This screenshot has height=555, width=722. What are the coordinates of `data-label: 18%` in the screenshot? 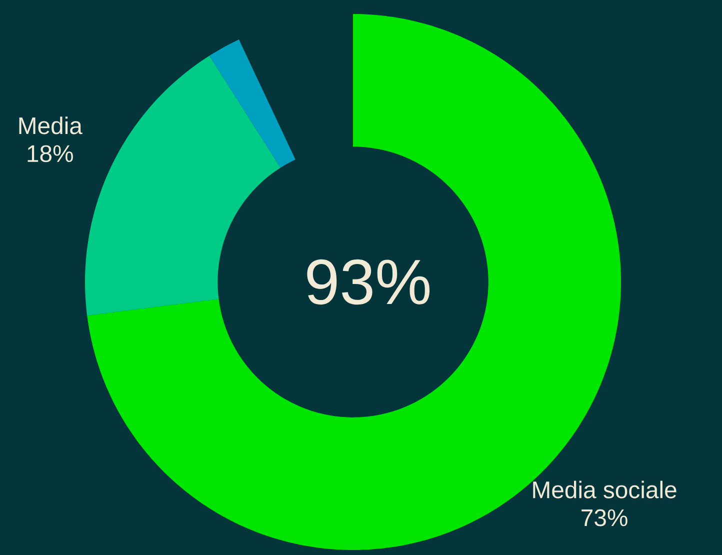 It's located at (50, 153).